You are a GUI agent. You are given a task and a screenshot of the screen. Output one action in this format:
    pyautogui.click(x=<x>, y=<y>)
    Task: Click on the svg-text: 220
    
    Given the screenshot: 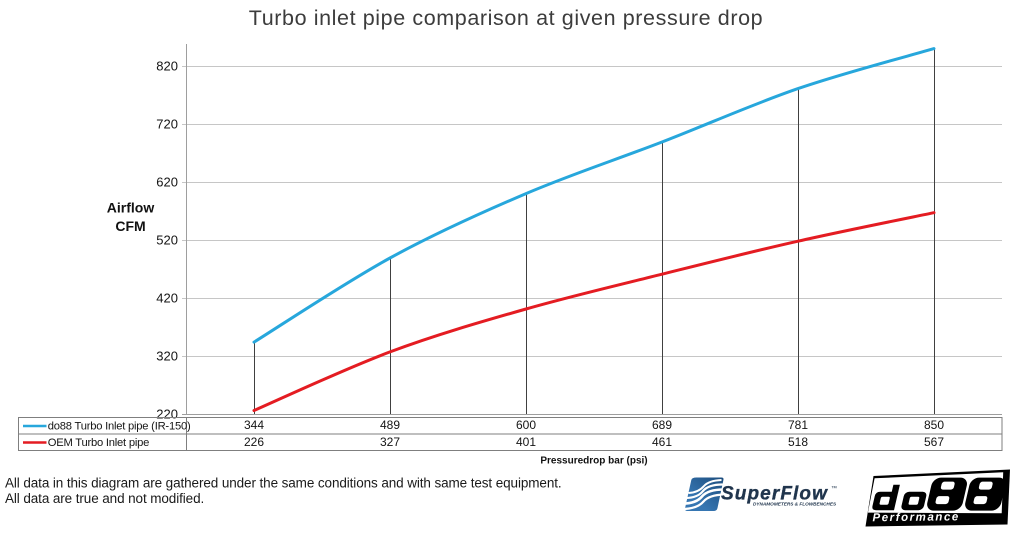 What is the action you would take?
    pyautogui.click(x=167, y=413)
    